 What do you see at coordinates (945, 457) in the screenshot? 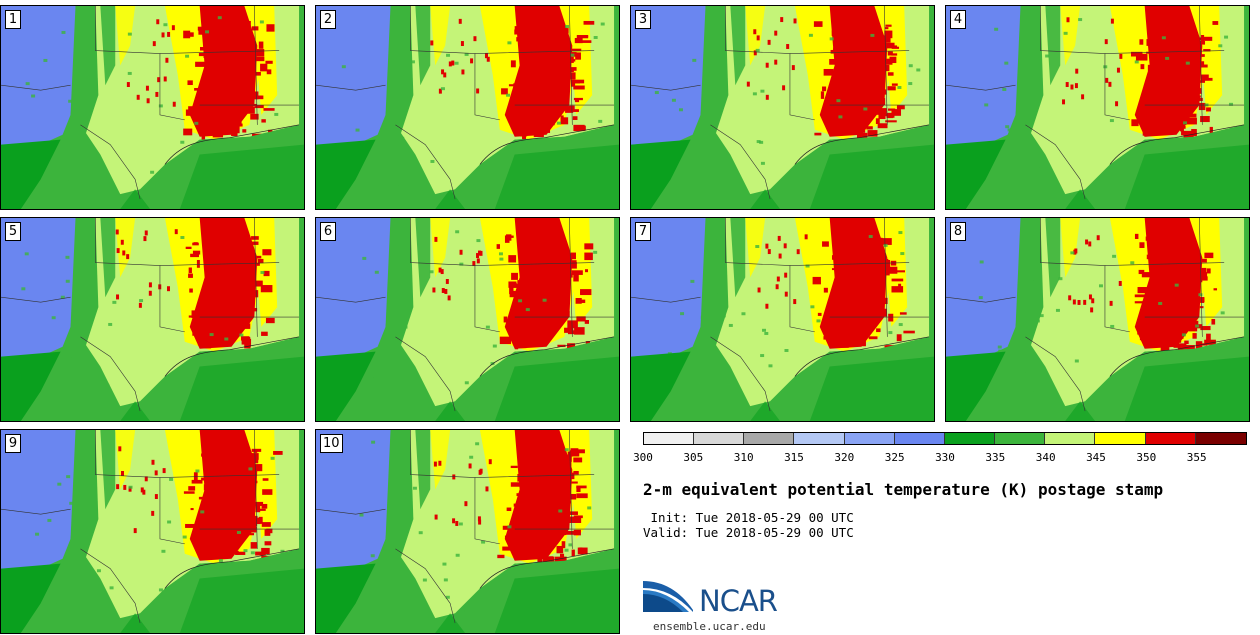
I see `colorbar-tick-label: 330` at bounding box center [945, 457].